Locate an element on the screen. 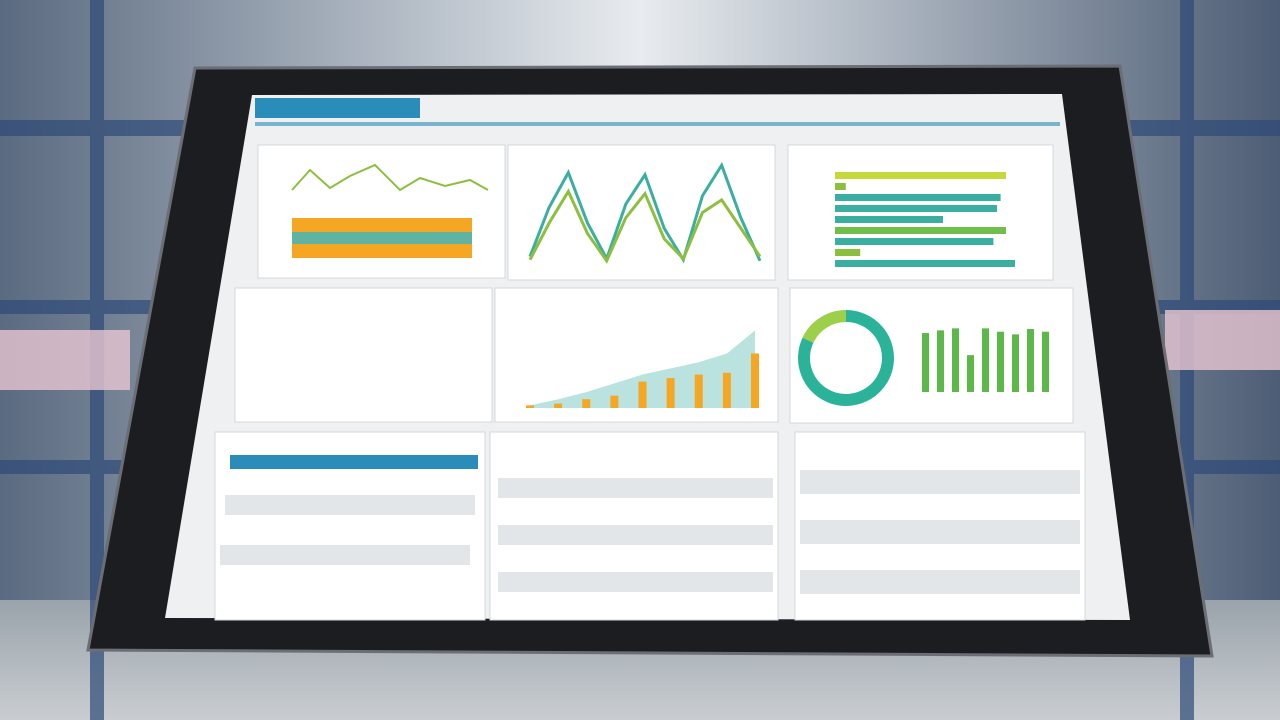 The height and width of the screenshot is (720, 1280). charts is located at coordinates (787, 284).